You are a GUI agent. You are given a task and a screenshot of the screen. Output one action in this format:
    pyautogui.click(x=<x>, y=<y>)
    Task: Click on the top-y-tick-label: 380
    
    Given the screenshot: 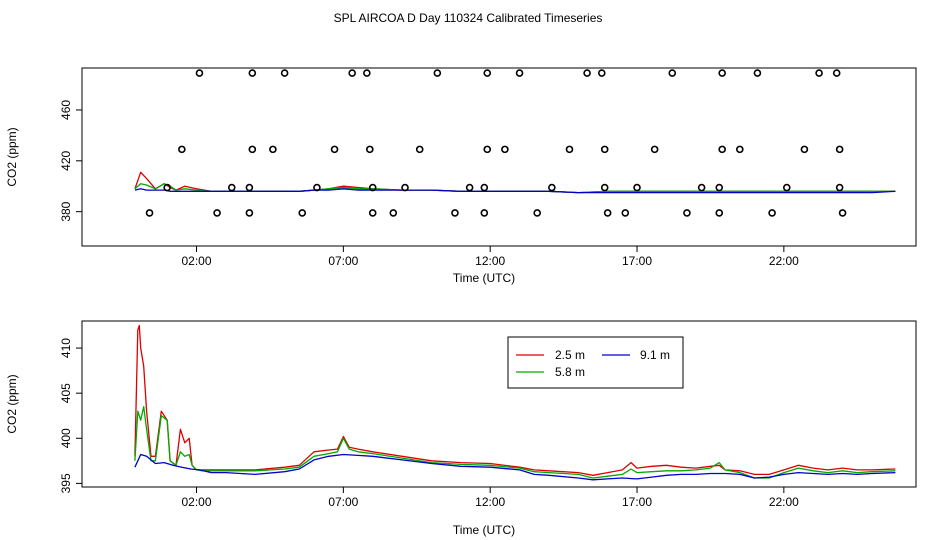 What is the action you would take?
    pyautogui.click(x=66, y=211)
    